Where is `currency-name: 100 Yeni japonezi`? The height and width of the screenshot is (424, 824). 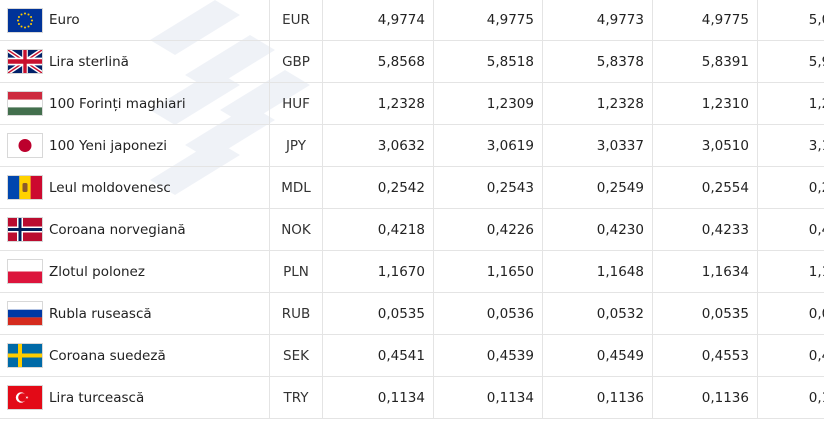
currency-name: 100 Yeni japonezi is located at coordinates (108, 145).